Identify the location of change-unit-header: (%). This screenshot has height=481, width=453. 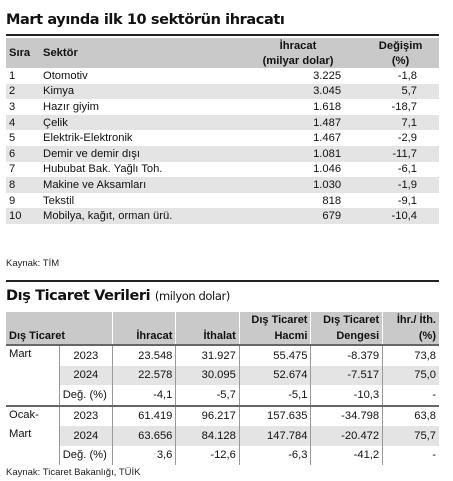
(397, 60).